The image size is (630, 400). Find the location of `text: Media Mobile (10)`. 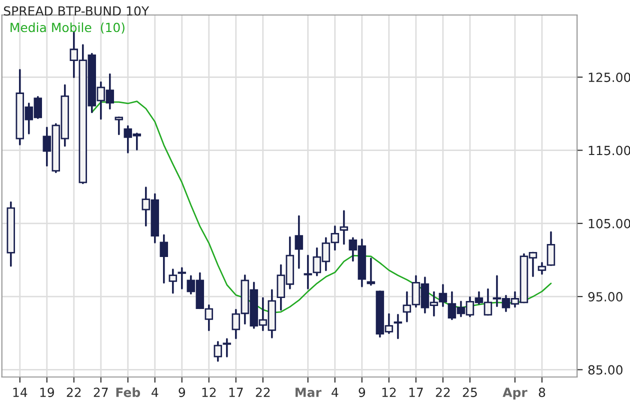

text: Media Mobile (10) is located at coordinates (67, 28).